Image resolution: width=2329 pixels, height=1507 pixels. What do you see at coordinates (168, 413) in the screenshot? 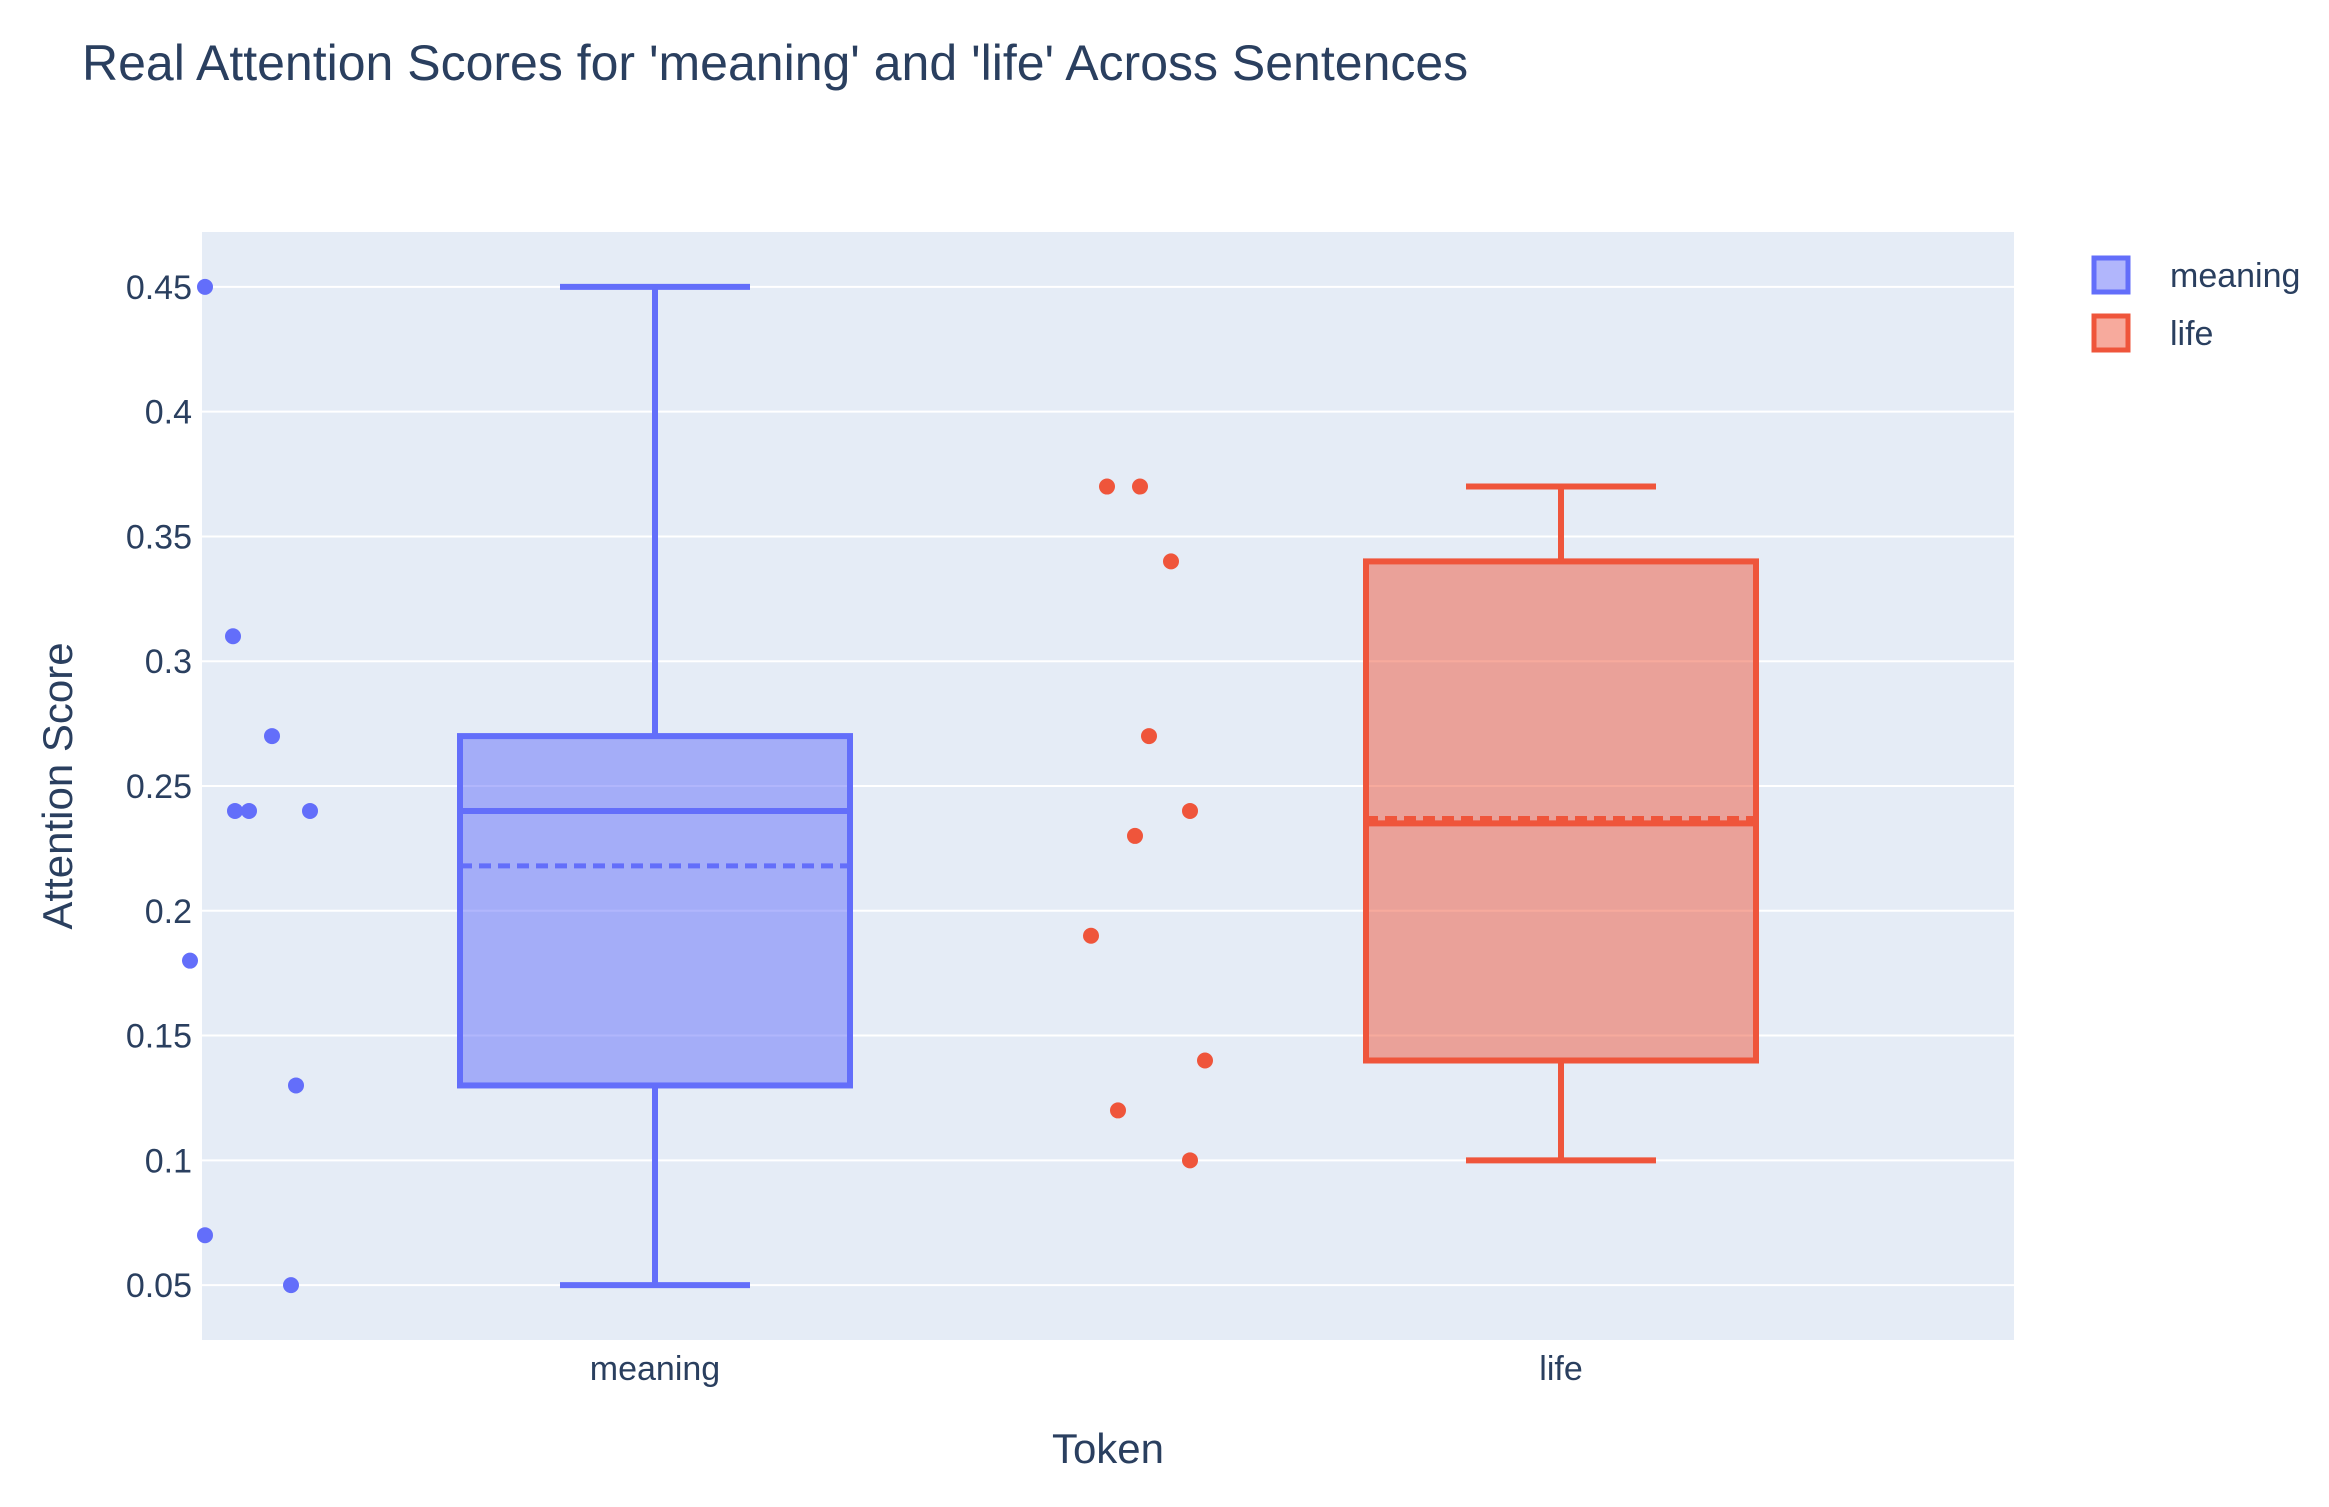
I see `y-tick-label: 0.4` at bounding box center [168, 413].